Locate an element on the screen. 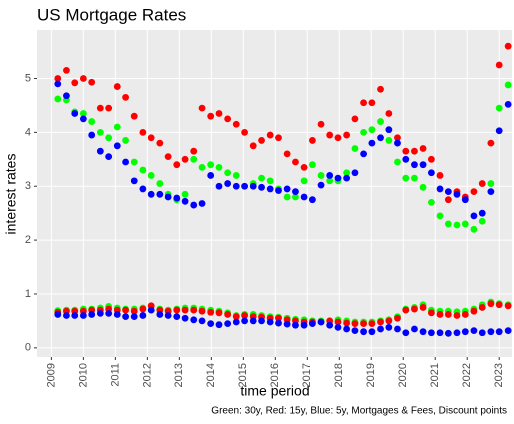  x-tick-label: 2023 is located at coordinates (499, 375).